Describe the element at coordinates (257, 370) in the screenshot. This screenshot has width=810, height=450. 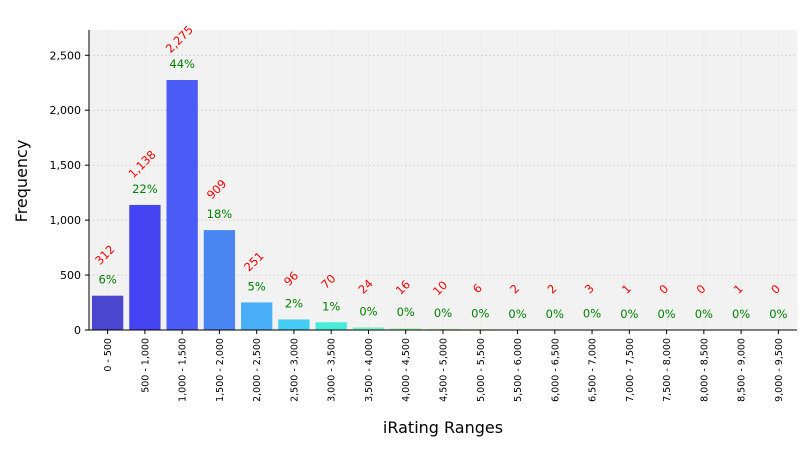
I see `x-tick-label: 2,000 - 2,500` at that location.